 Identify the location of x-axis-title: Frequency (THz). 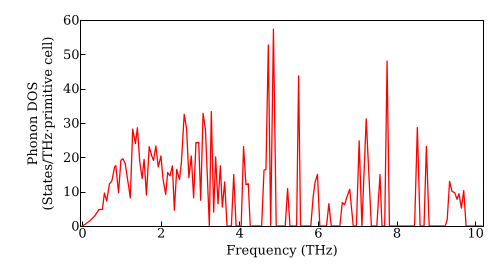
(282, 251).